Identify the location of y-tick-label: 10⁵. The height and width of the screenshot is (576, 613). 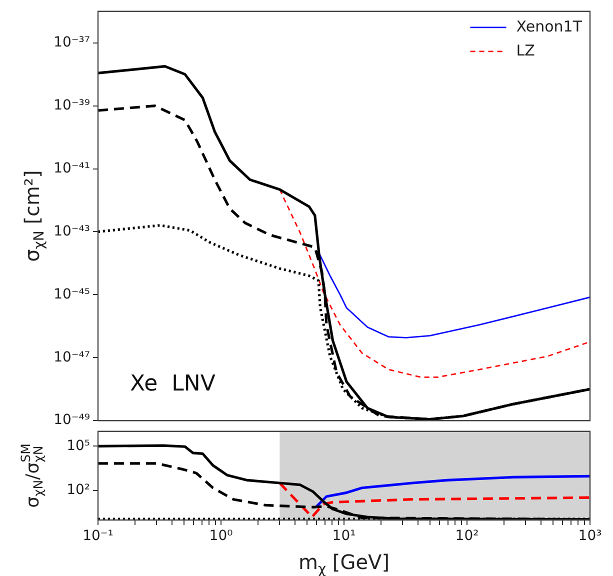
(78, 446).